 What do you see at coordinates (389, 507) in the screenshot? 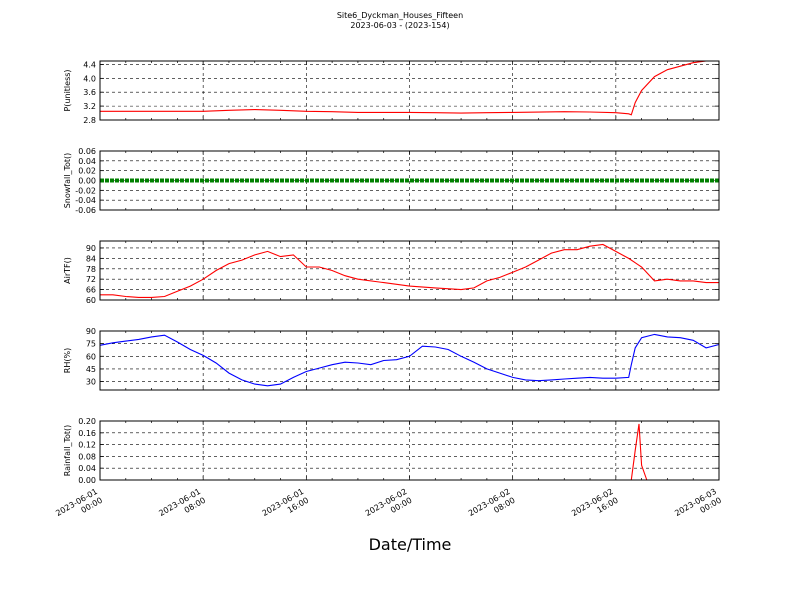
I see `x-tick-label: 2023-06-0200:00` at bounding box center [389, 507].